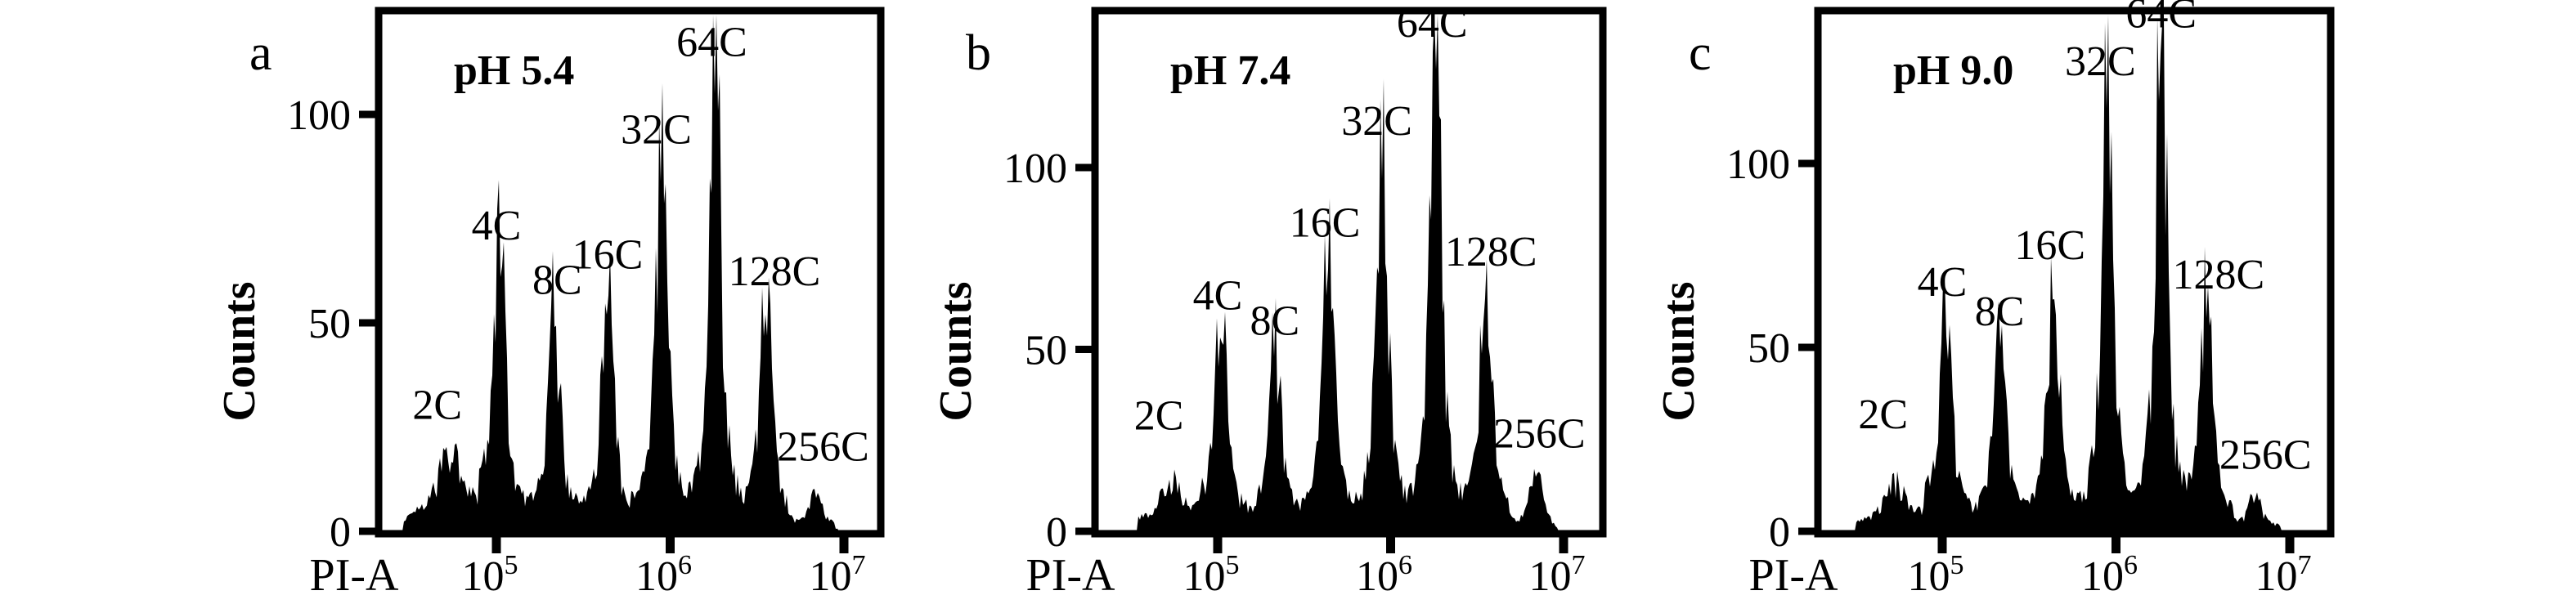 This screenshot has width=2576, height=613. What do you see at coordinates (1700, 53) in the screenshot?
I see `panel-letter-c: c` at bounding box center [1700, 53].